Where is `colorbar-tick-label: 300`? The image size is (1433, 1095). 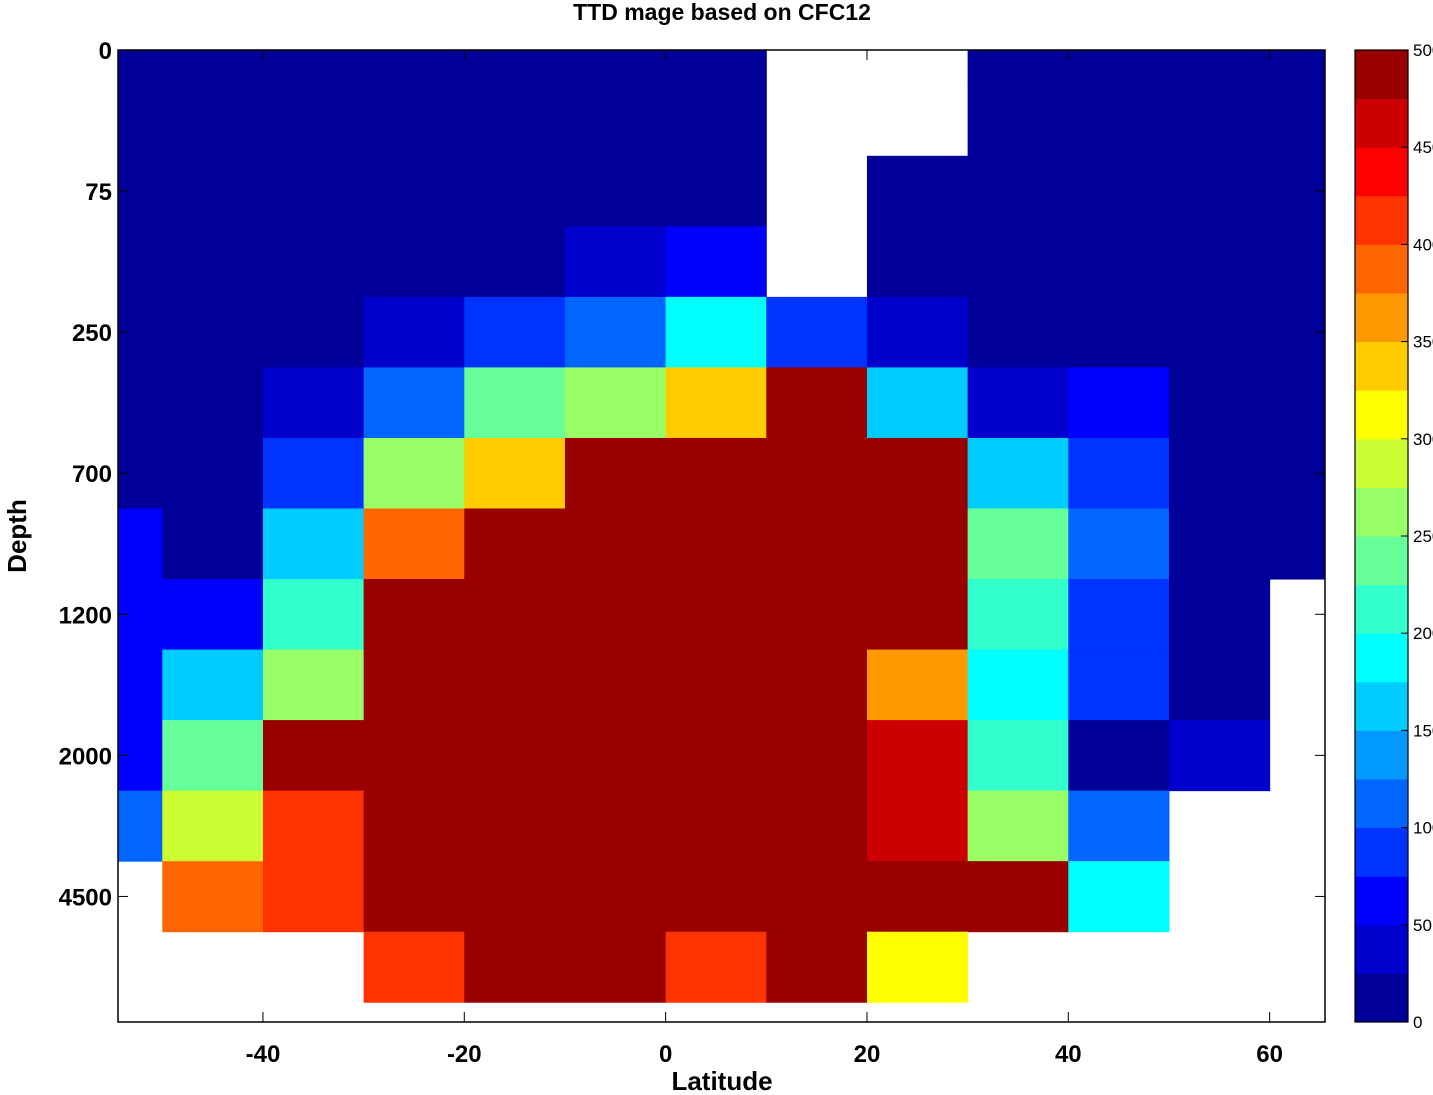 colorbar-tick-label: 300 is located at coordinates (1423, 439).